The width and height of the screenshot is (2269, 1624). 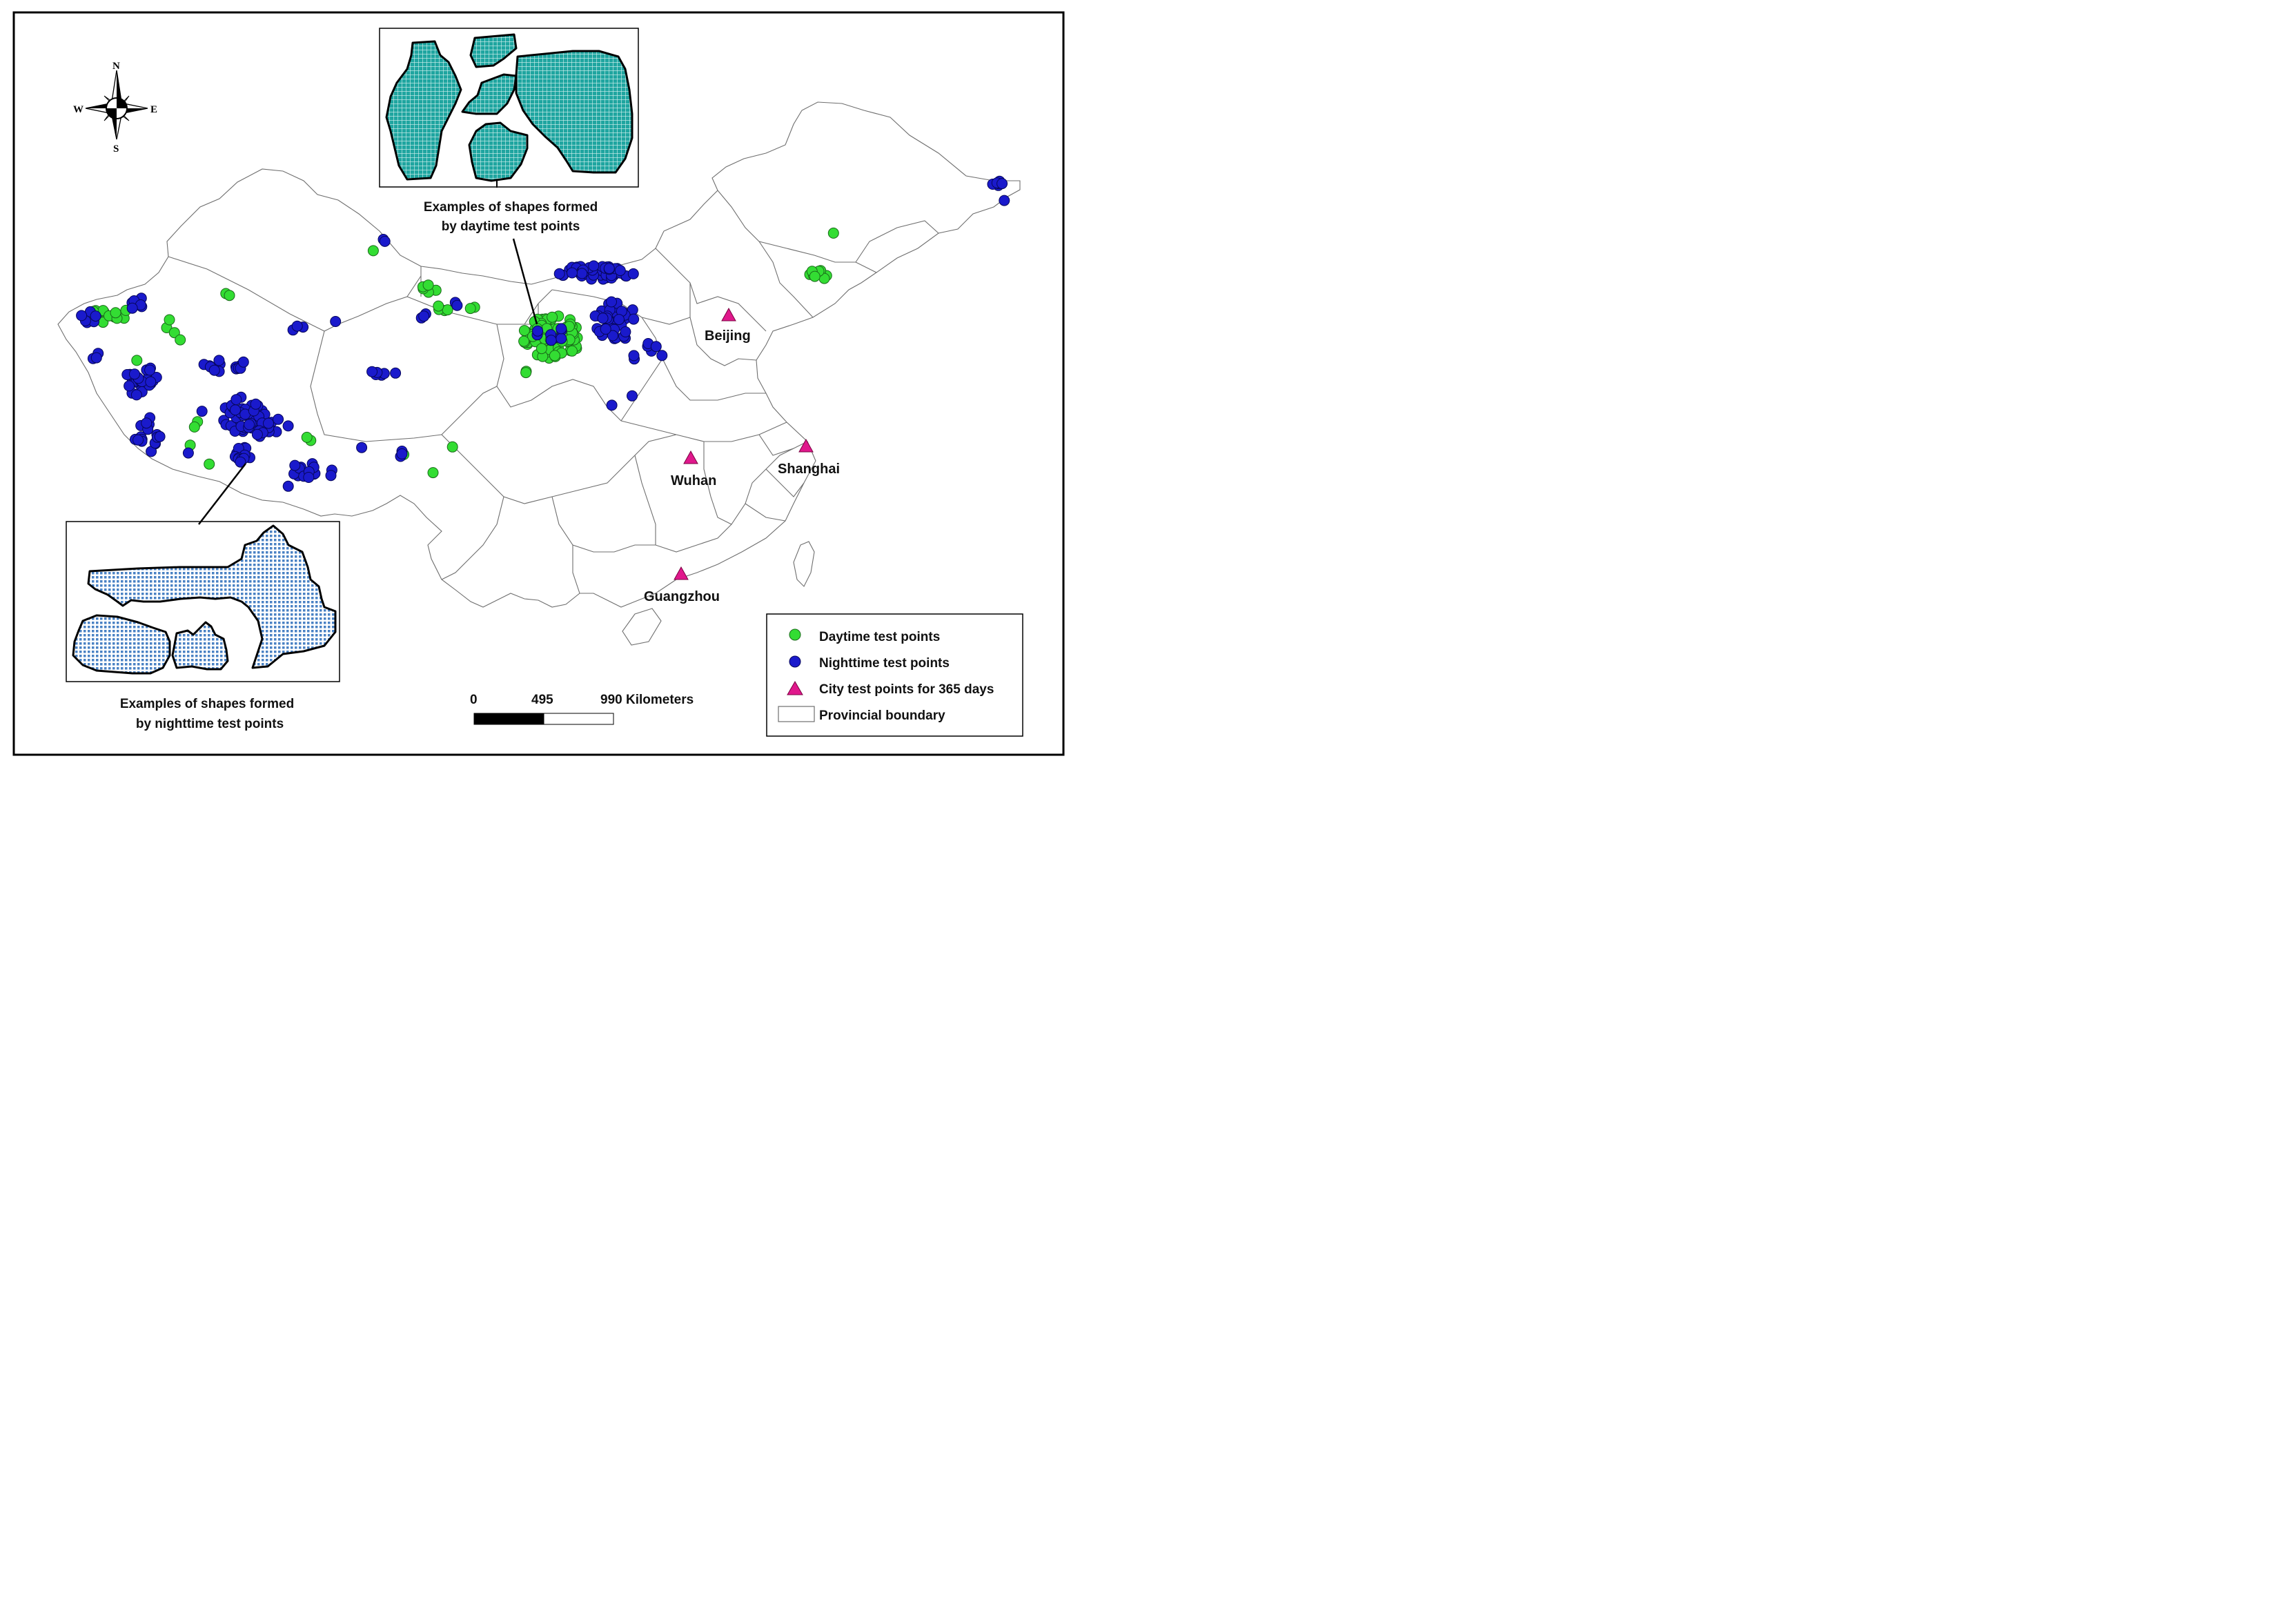 What do you see at coordinates (795, 688) in the screenshot?
I see `legend-symbol-city` at bounding box center [795, 688].